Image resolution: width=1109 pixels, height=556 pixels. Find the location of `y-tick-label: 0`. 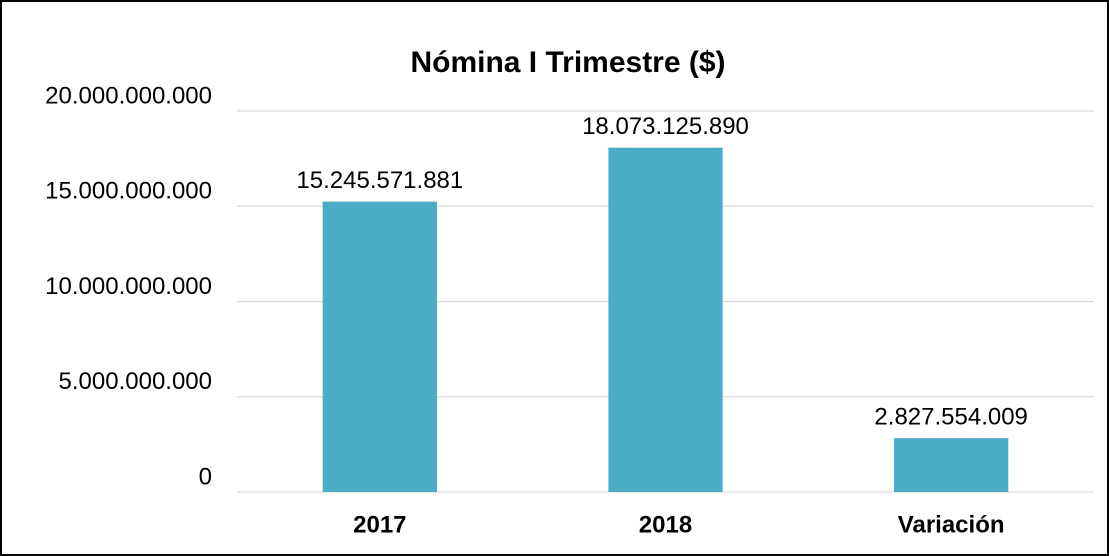

y-tick-label: 0 is located at coordinates (205, 476).